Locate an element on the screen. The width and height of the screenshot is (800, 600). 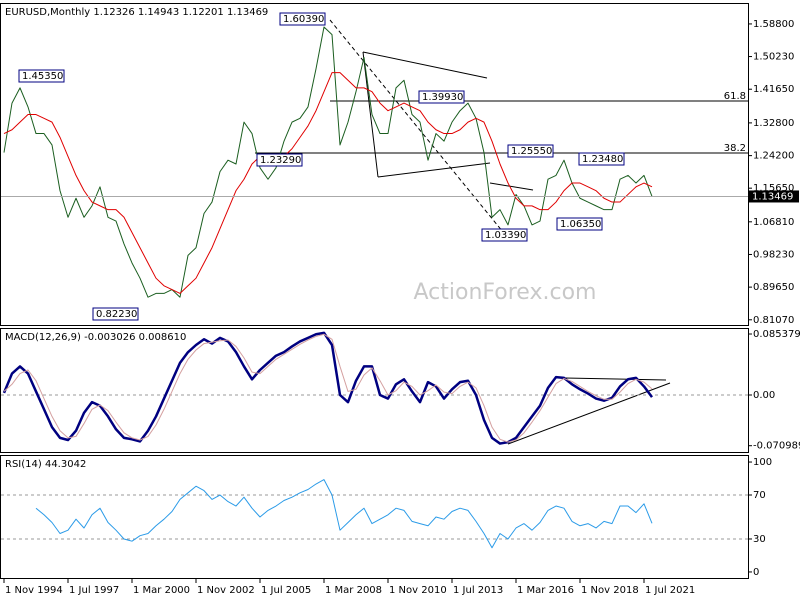
annotation-label: 1.45350 is located at coordinates (42, 76).